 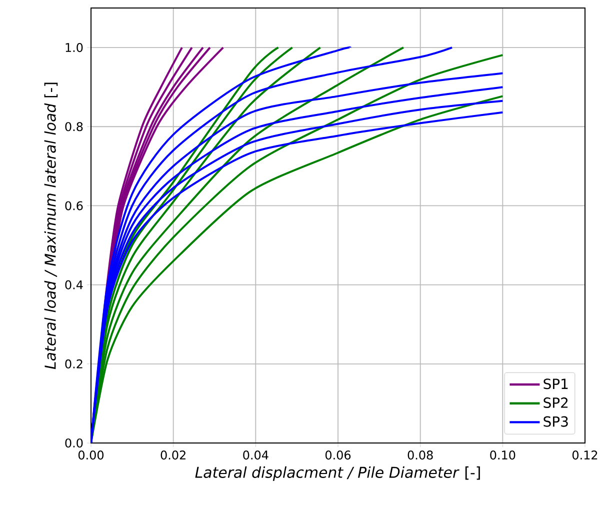 I want to click on y-tick-label: 0.8, so click(x=74, y=127).